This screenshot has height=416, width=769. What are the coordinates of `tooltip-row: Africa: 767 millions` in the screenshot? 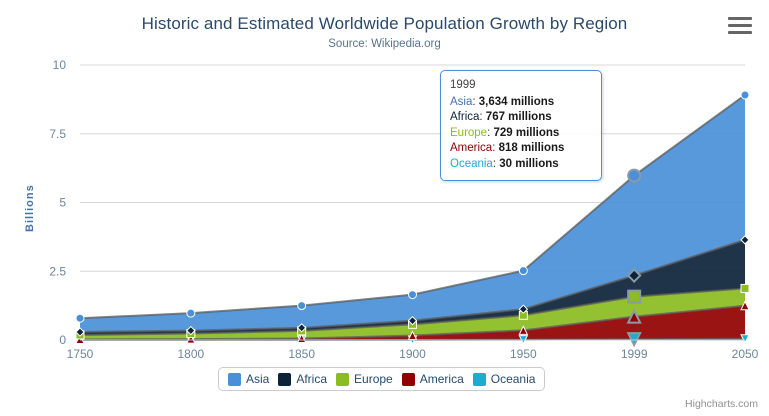 It's located at (521, 118).